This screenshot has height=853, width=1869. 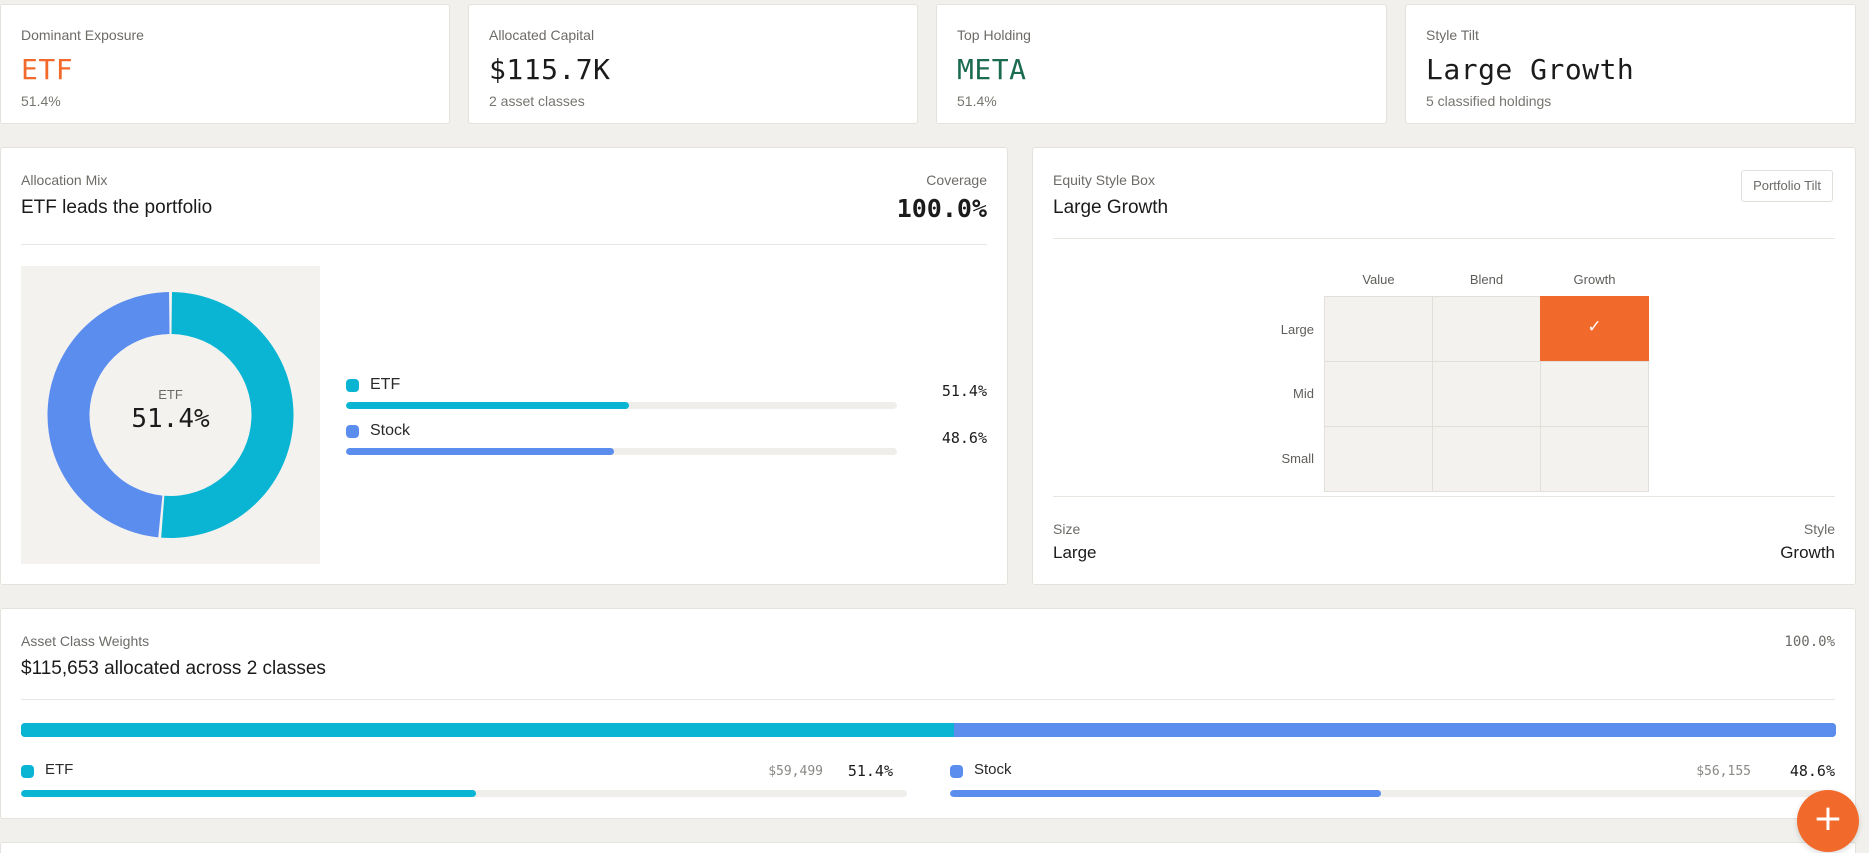 I want to click on style-cell-mid-growth, so click(x=1594, y=394).